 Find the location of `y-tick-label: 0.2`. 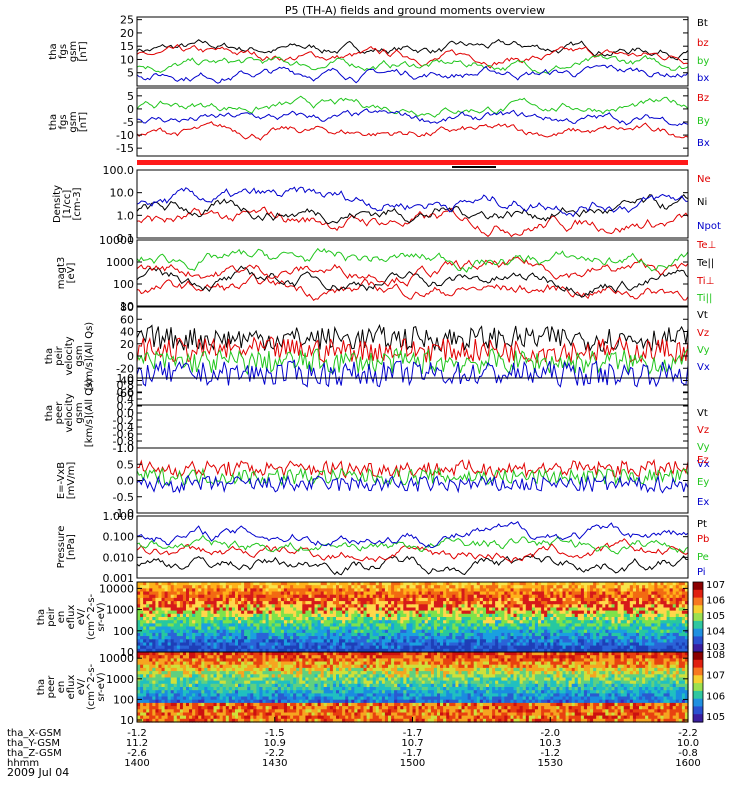

y-tick-label: 0.2 is located at coordinates (126, 406).